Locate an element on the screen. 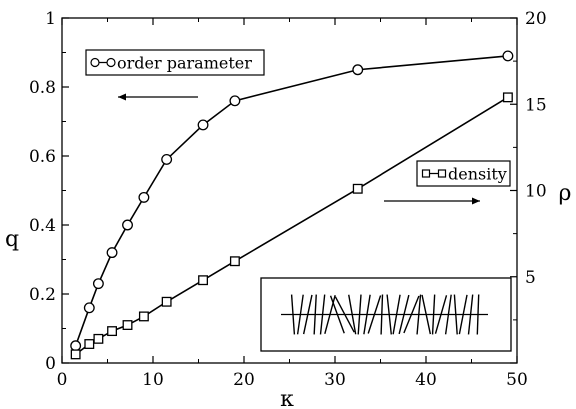  rod-configuration-inset is located at coordinates (386, 314).